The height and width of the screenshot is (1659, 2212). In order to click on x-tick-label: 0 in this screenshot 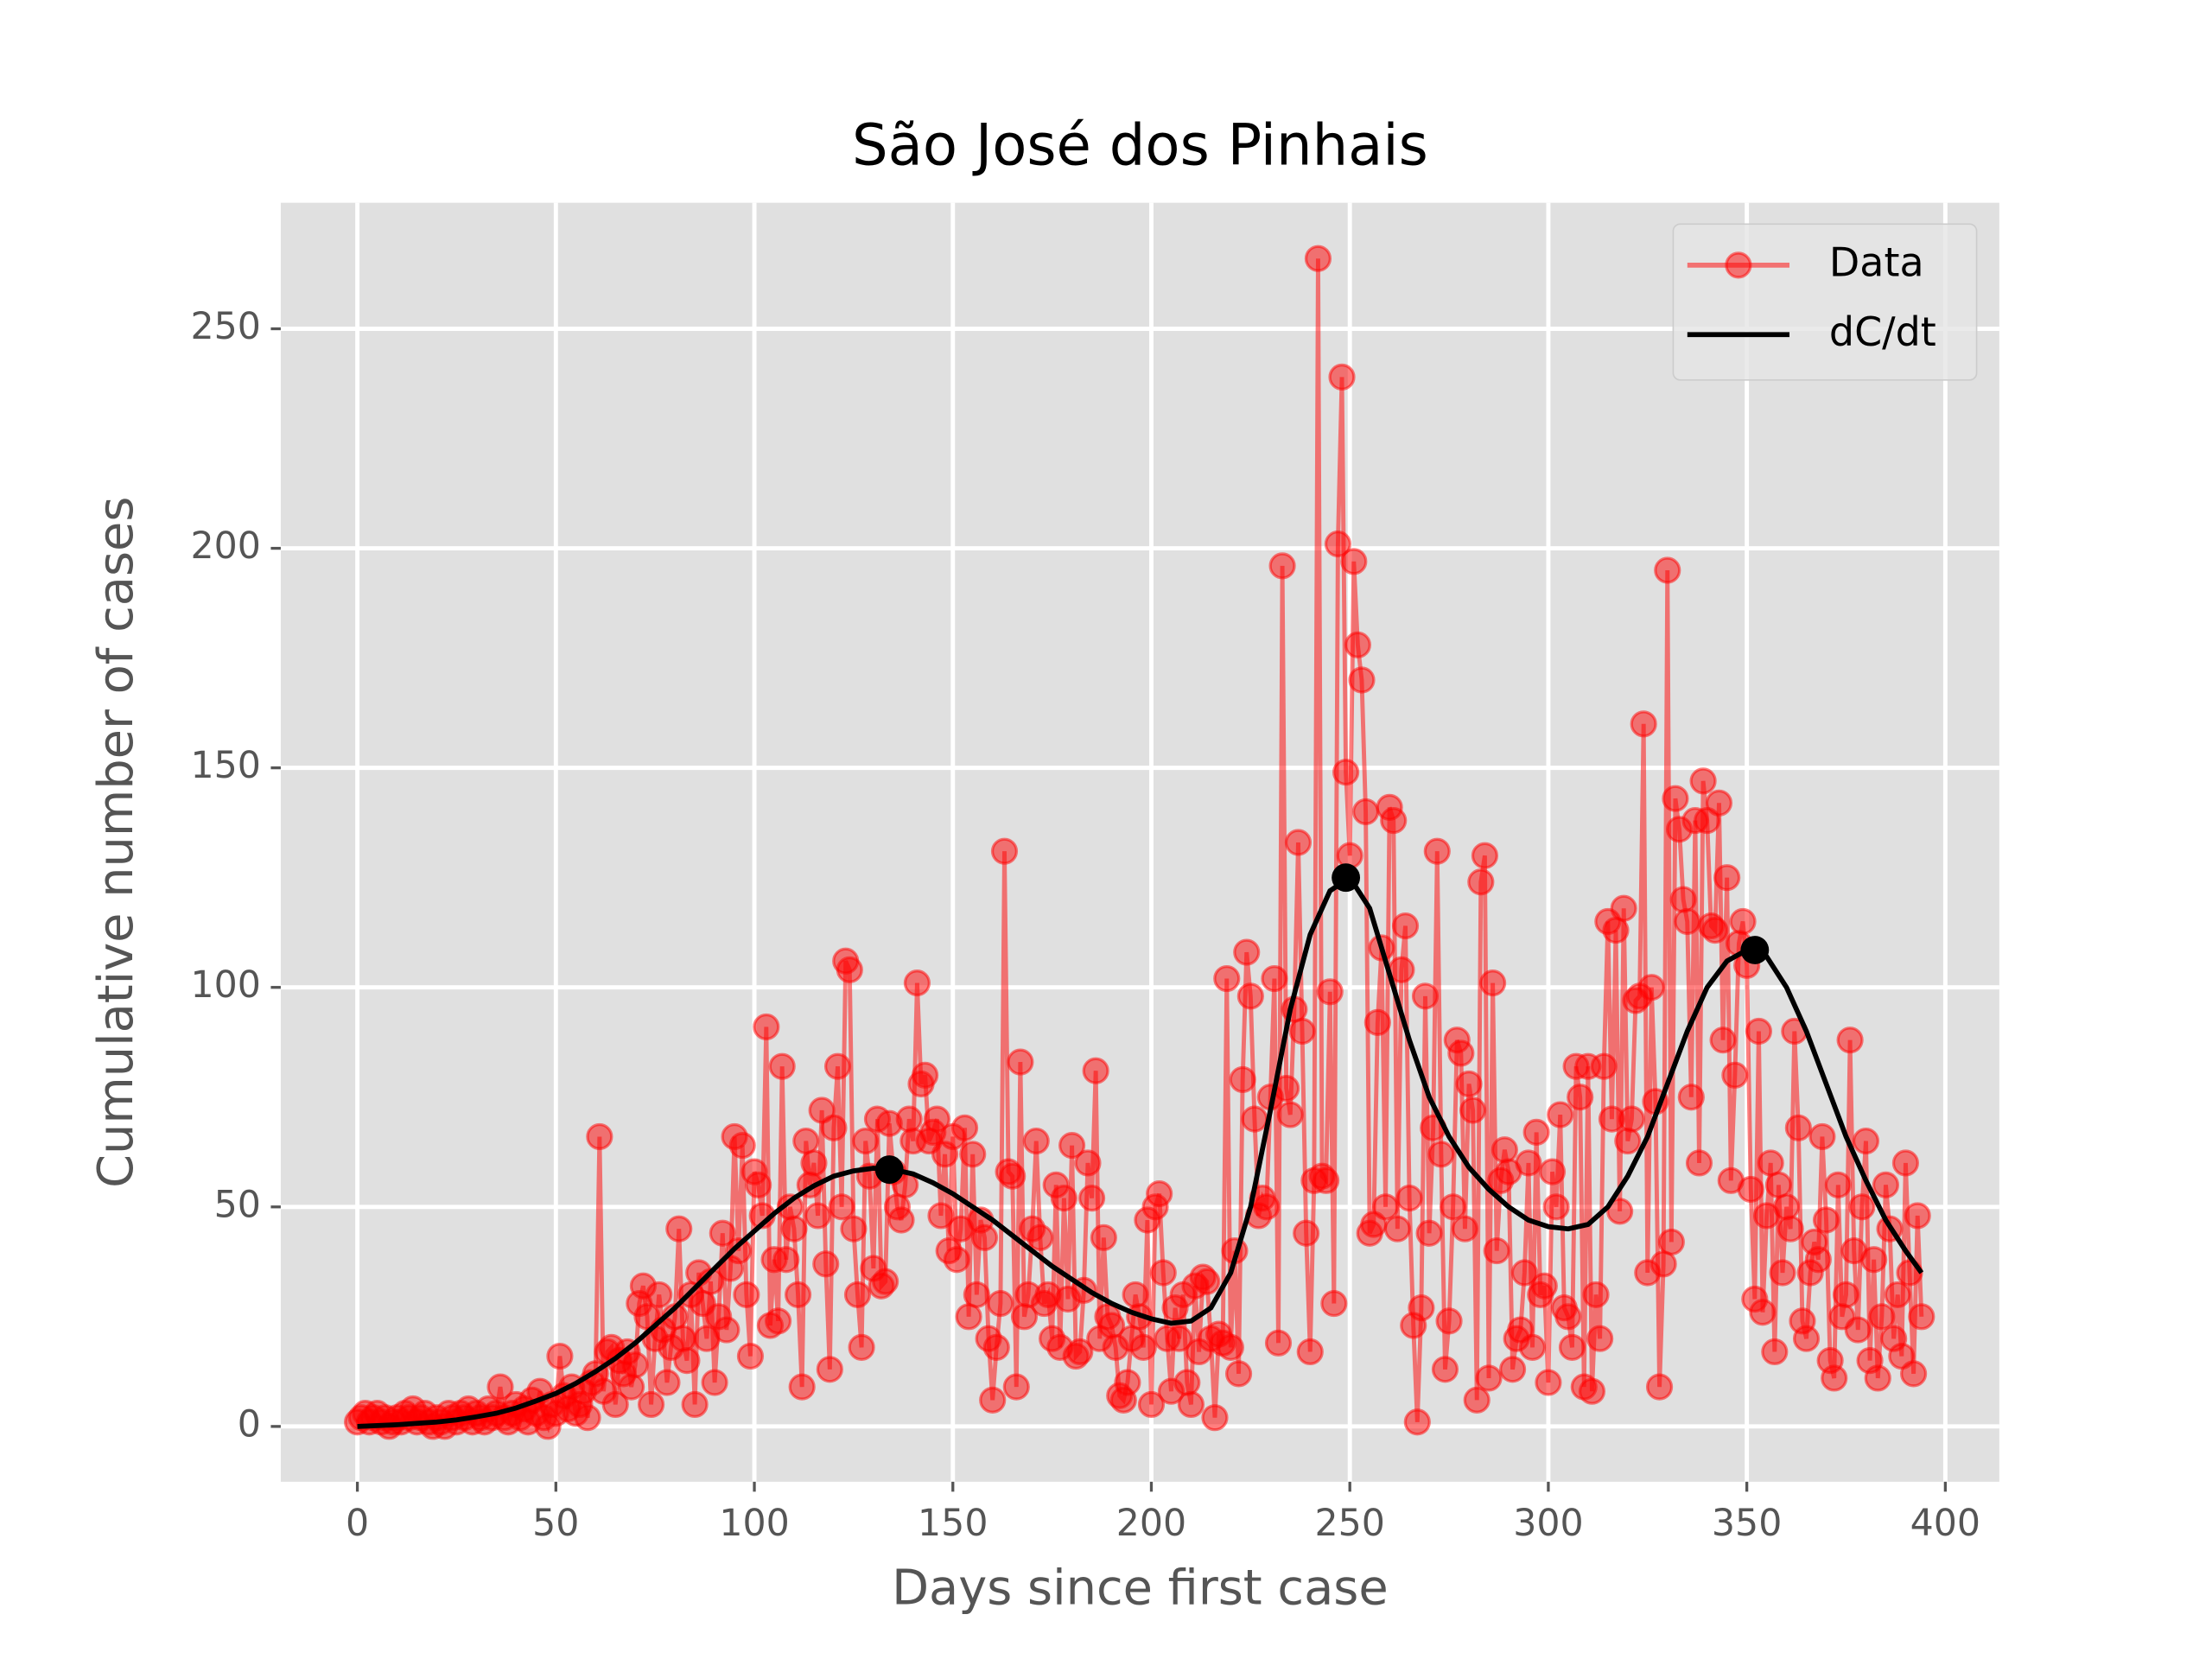, I will do `click(357, 1523)`.